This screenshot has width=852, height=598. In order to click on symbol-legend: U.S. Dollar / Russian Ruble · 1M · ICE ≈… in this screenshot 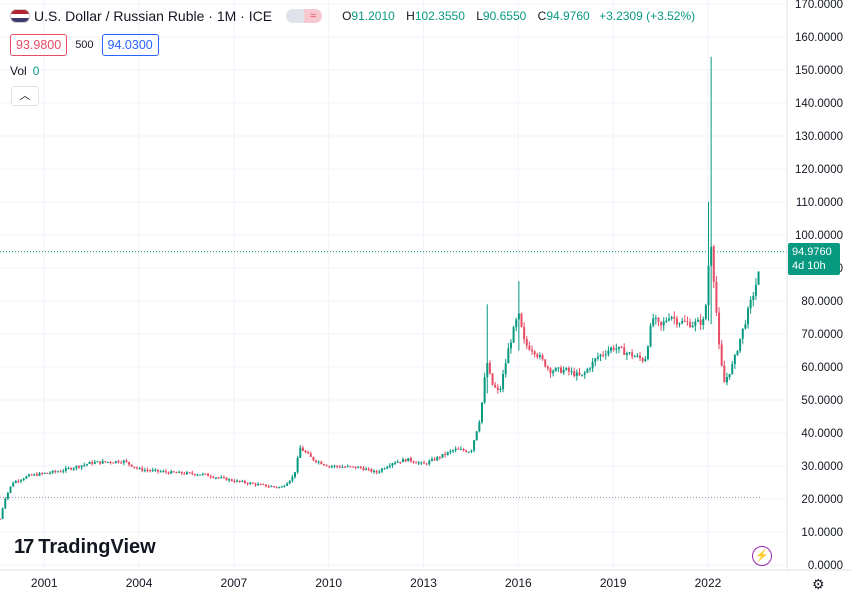, I will do `click(352, 16)`.